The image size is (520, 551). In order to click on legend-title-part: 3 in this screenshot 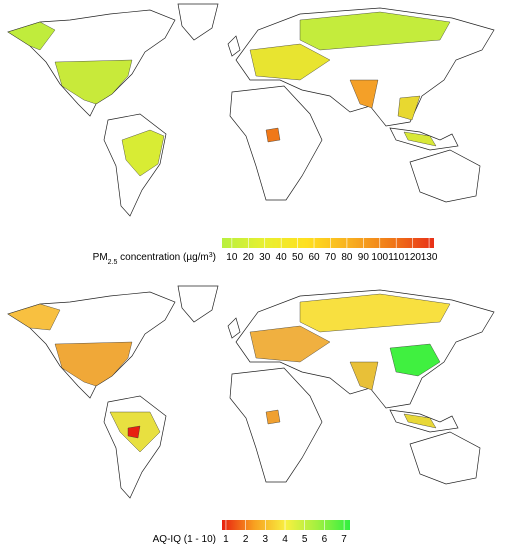, I will do `click(211, 255)`.